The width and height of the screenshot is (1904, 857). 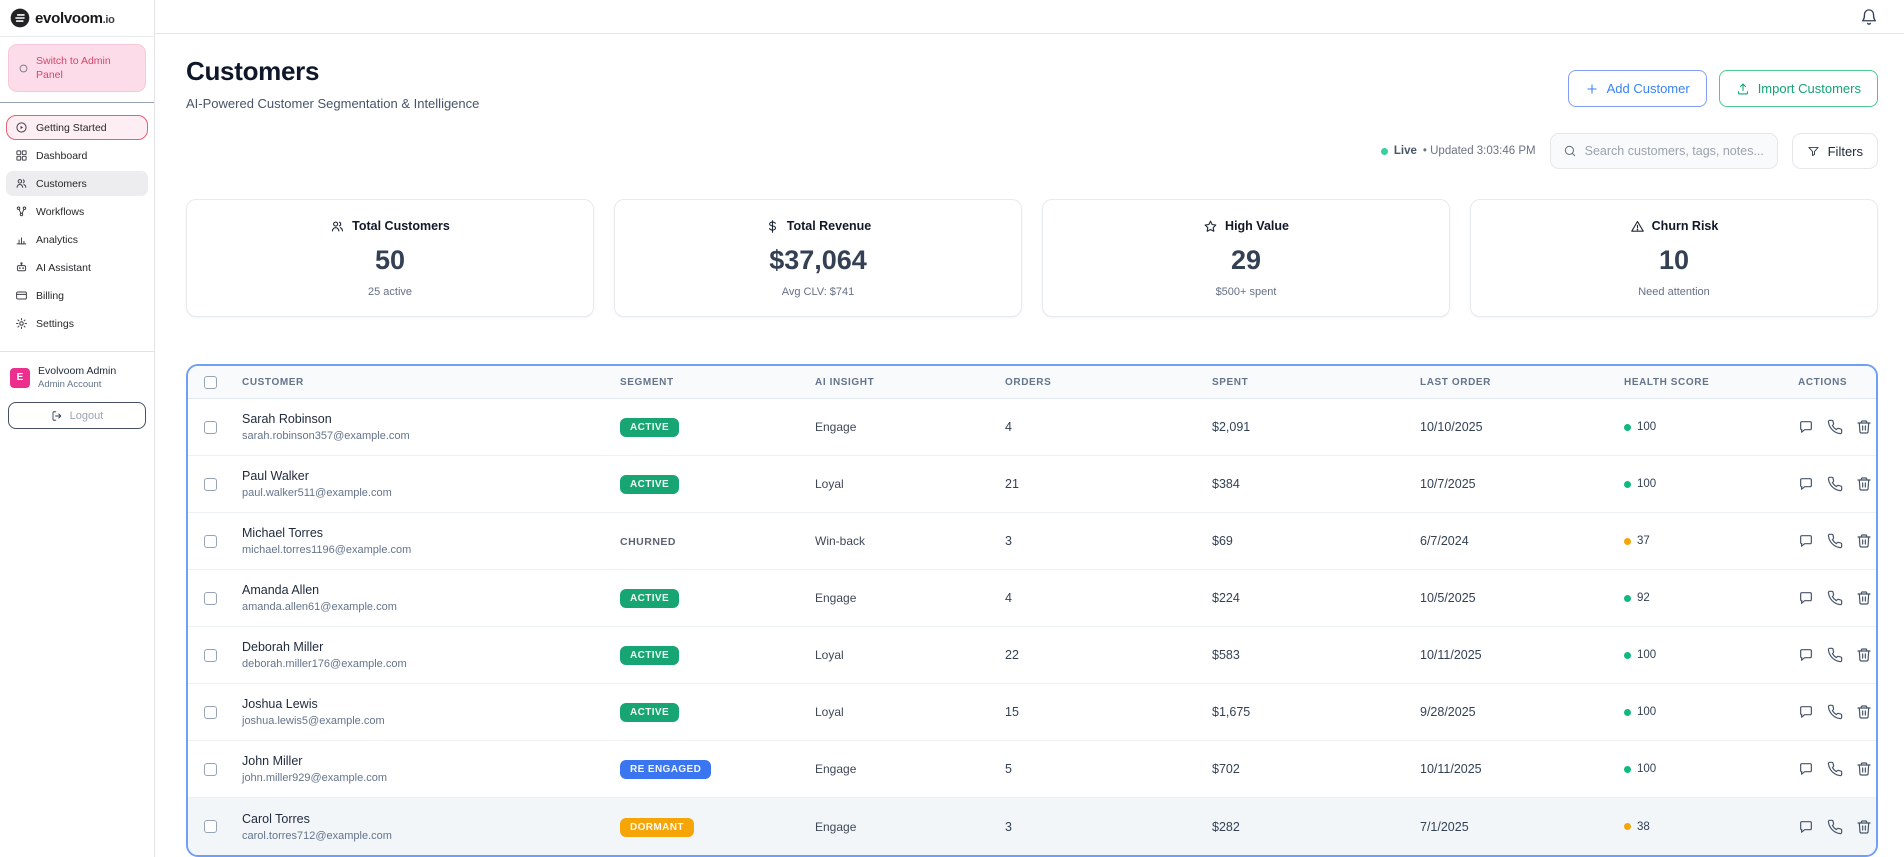 What do you see at coordinates (1834, 151) in the screenshot?
I see `filters-button: Filters` at bounding box center [1834, 151].